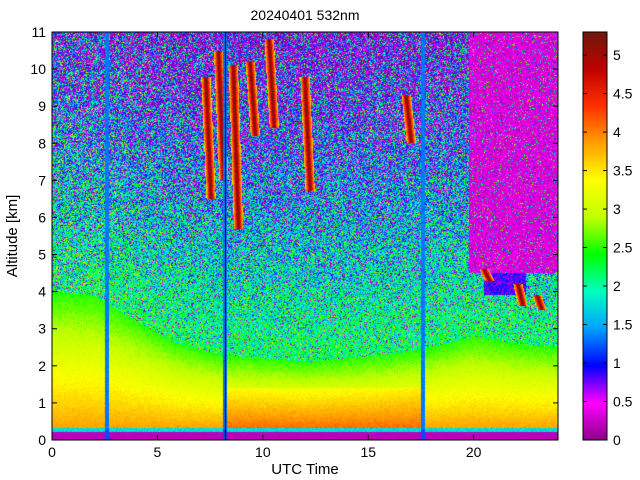 This screenshot has width=640, height=480. Describe the element at coordinates (42, 366) in the screenshot. I see `y-tick-label: 2` at that location.